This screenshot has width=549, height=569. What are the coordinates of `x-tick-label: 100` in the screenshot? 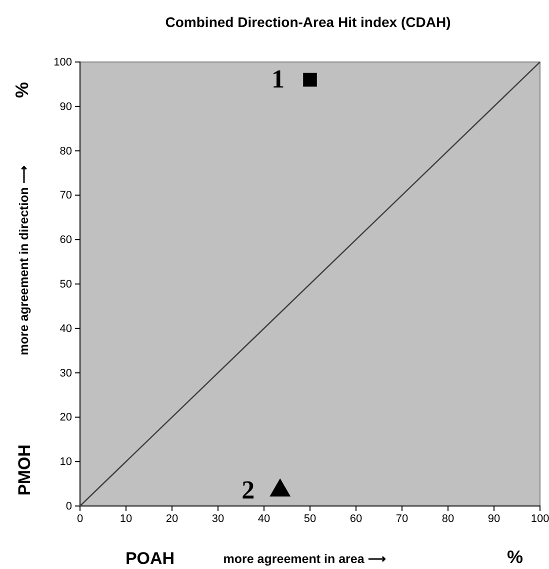 It's located at (539, 518).